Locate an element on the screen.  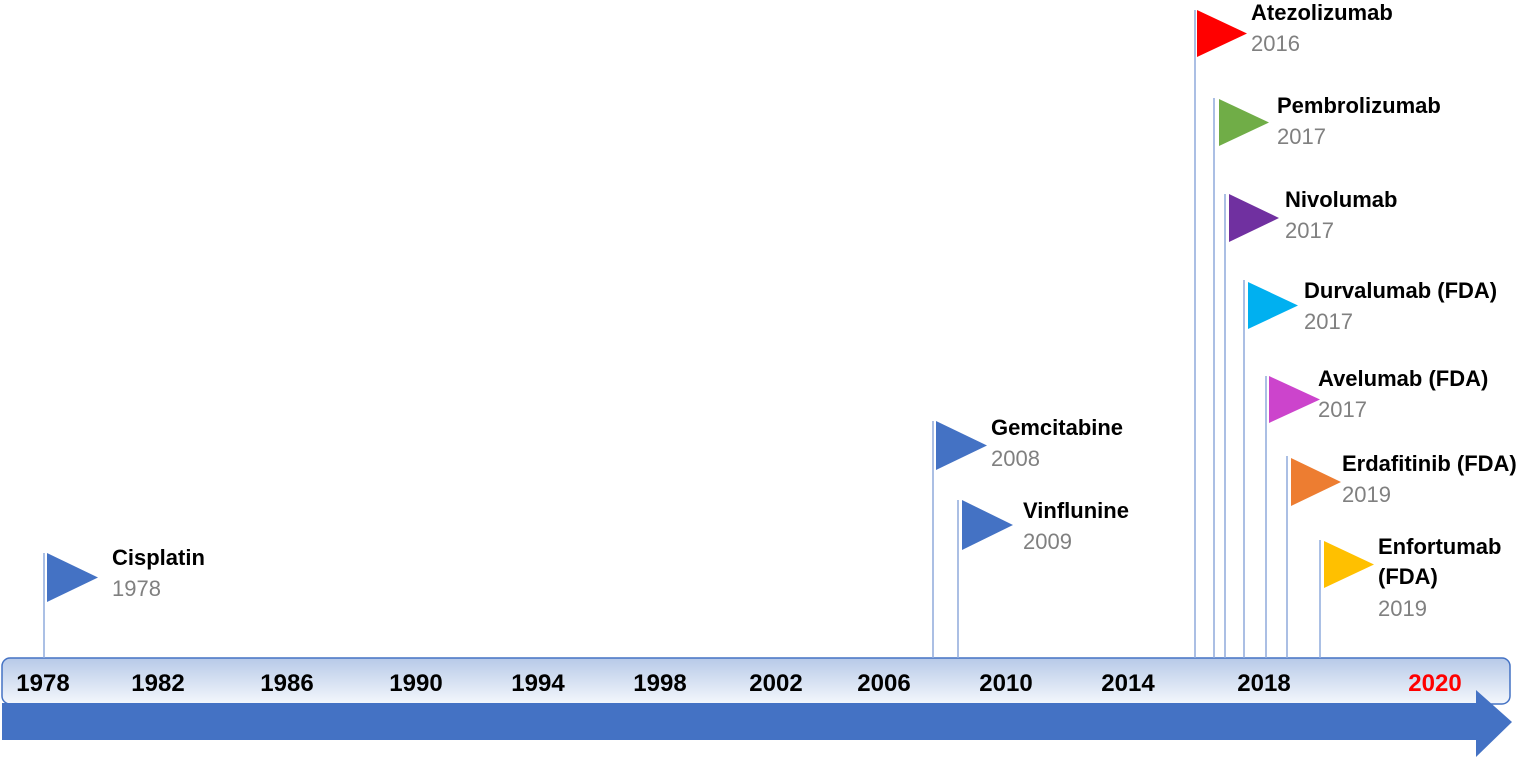
event-name: Avelumab (FDA) is located at coordinates (1403, 378).